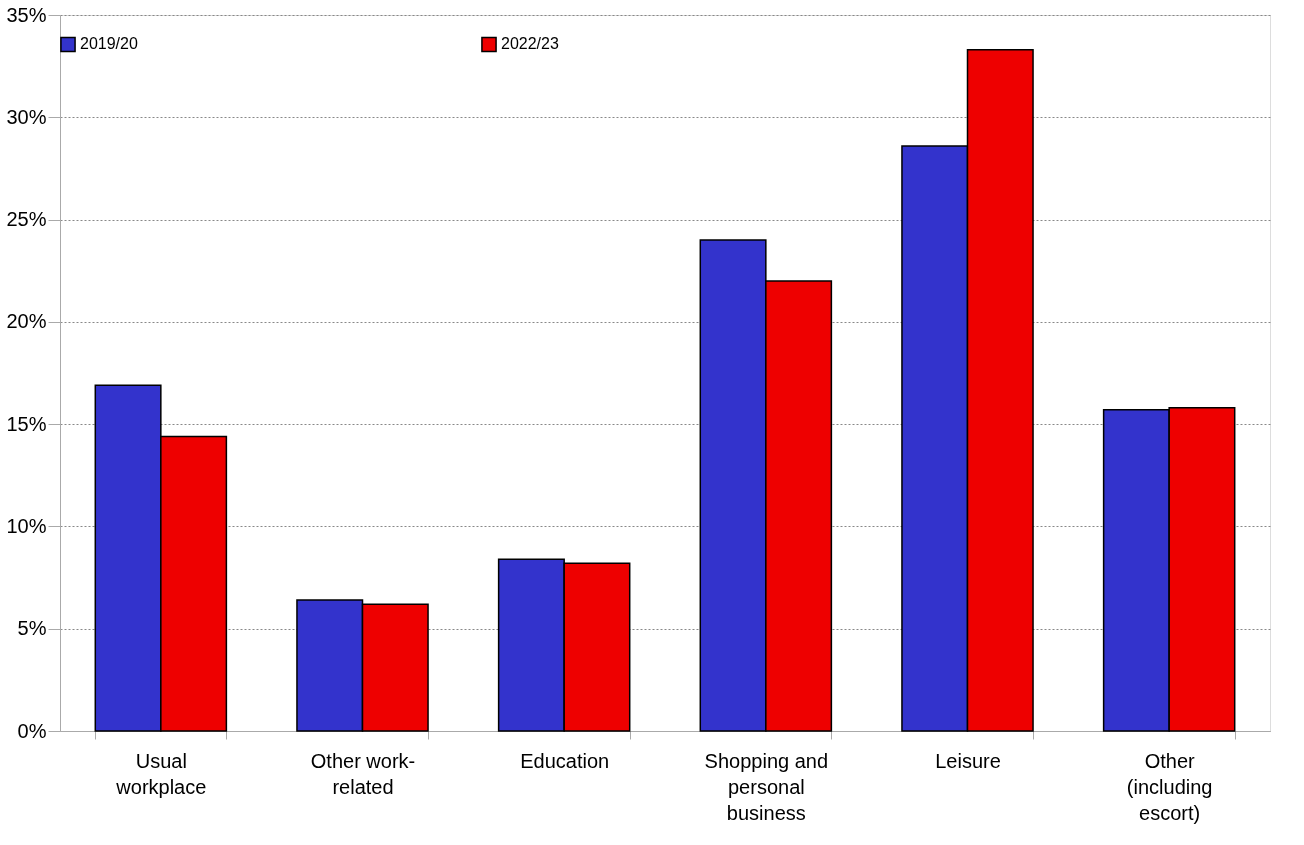 The image size is (1304, 845). I want to click on legend-label: 2022/23, so click(530, 44).